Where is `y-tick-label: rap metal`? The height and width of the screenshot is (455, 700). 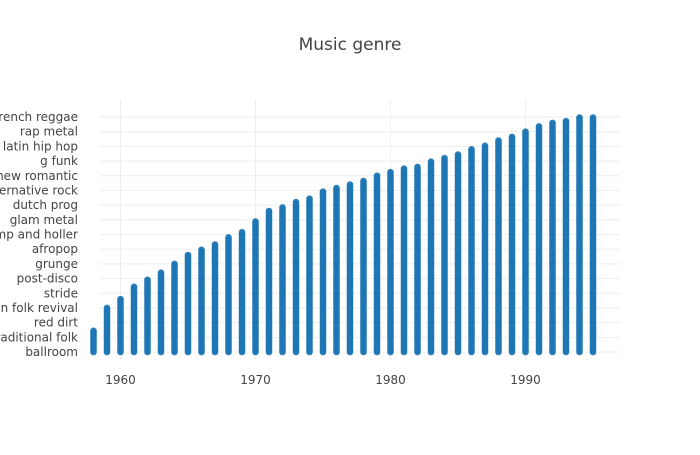
y-tick-label: rap metal is located at coordinates (49, 132).